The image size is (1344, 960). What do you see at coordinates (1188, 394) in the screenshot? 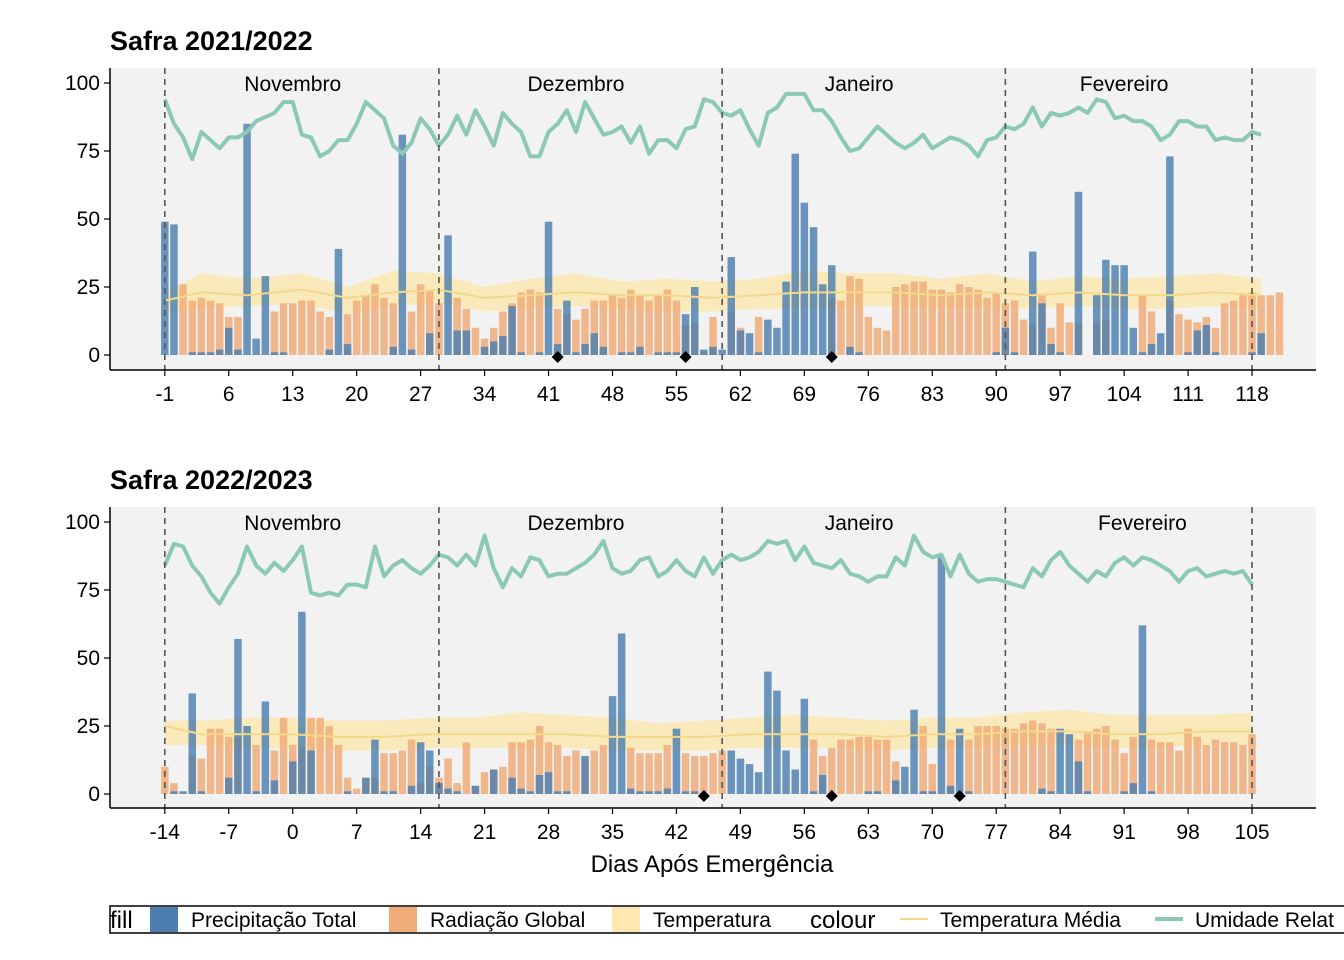
I see `x-tick-label: 111` at bounding box center [1188, 394].